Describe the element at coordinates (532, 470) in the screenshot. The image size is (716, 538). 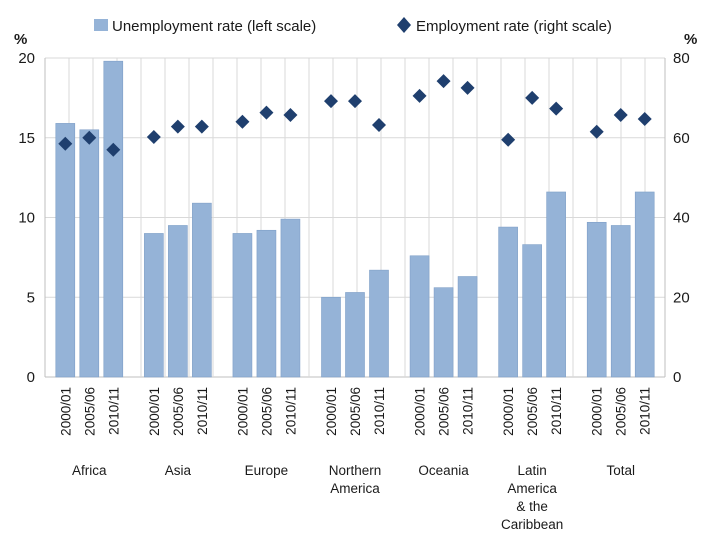
I see `region-label: Latin` at that location.